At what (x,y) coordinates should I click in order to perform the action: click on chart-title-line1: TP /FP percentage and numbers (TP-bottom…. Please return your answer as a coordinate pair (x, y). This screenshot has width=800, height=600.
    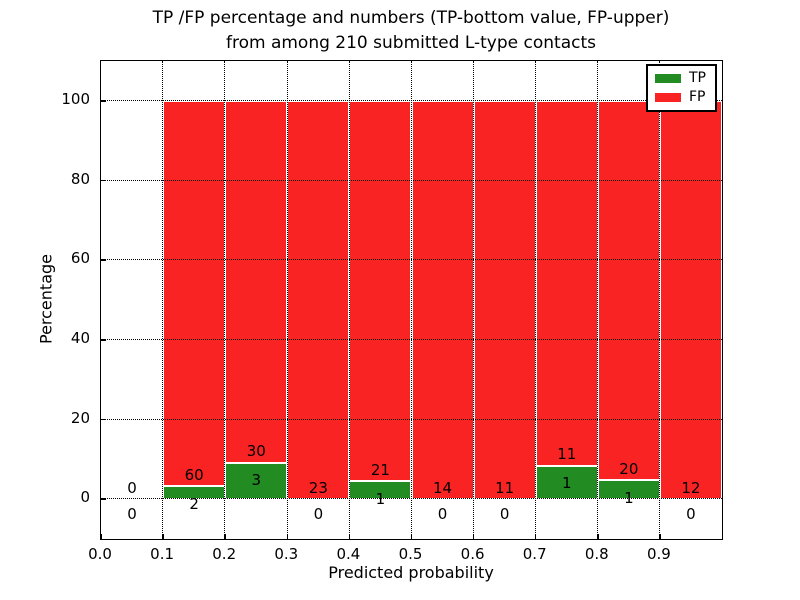
    Looking at the image, I should click on (411, 18).